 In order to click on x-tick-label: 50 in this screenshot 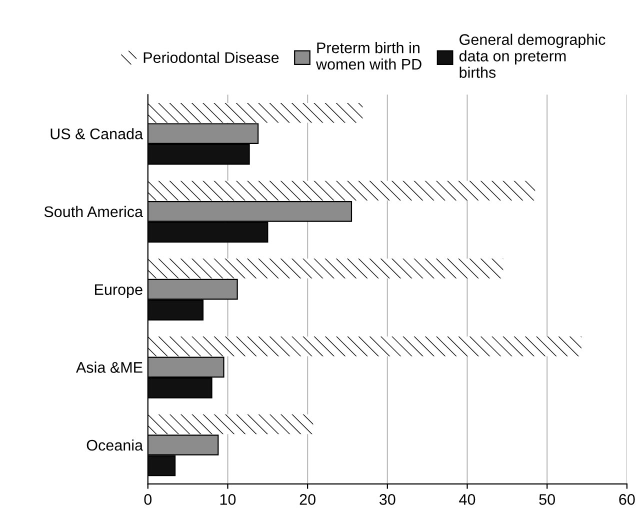, I will do `click(547, 499)`.